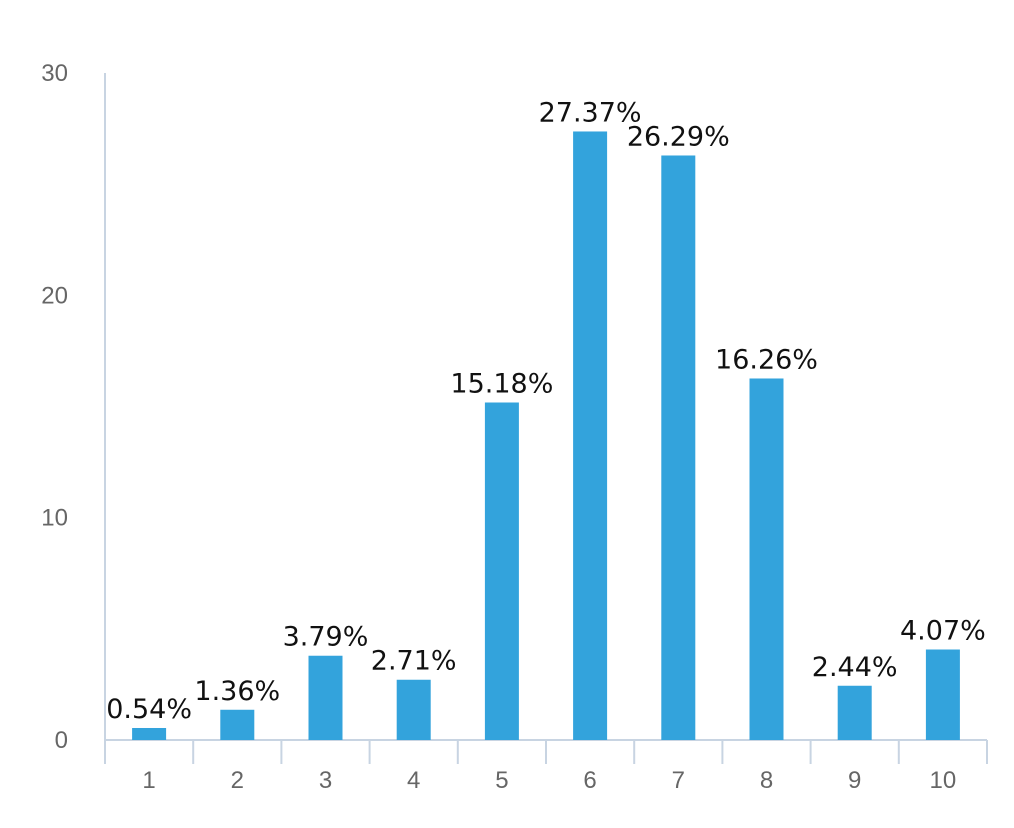 Image resolution: width=1014 pixels, height=828 pixels. What do you see at coordinates (54, 518) in the screenshot?
I see `y-tick-label: 10` at bounding box center [54, 518].